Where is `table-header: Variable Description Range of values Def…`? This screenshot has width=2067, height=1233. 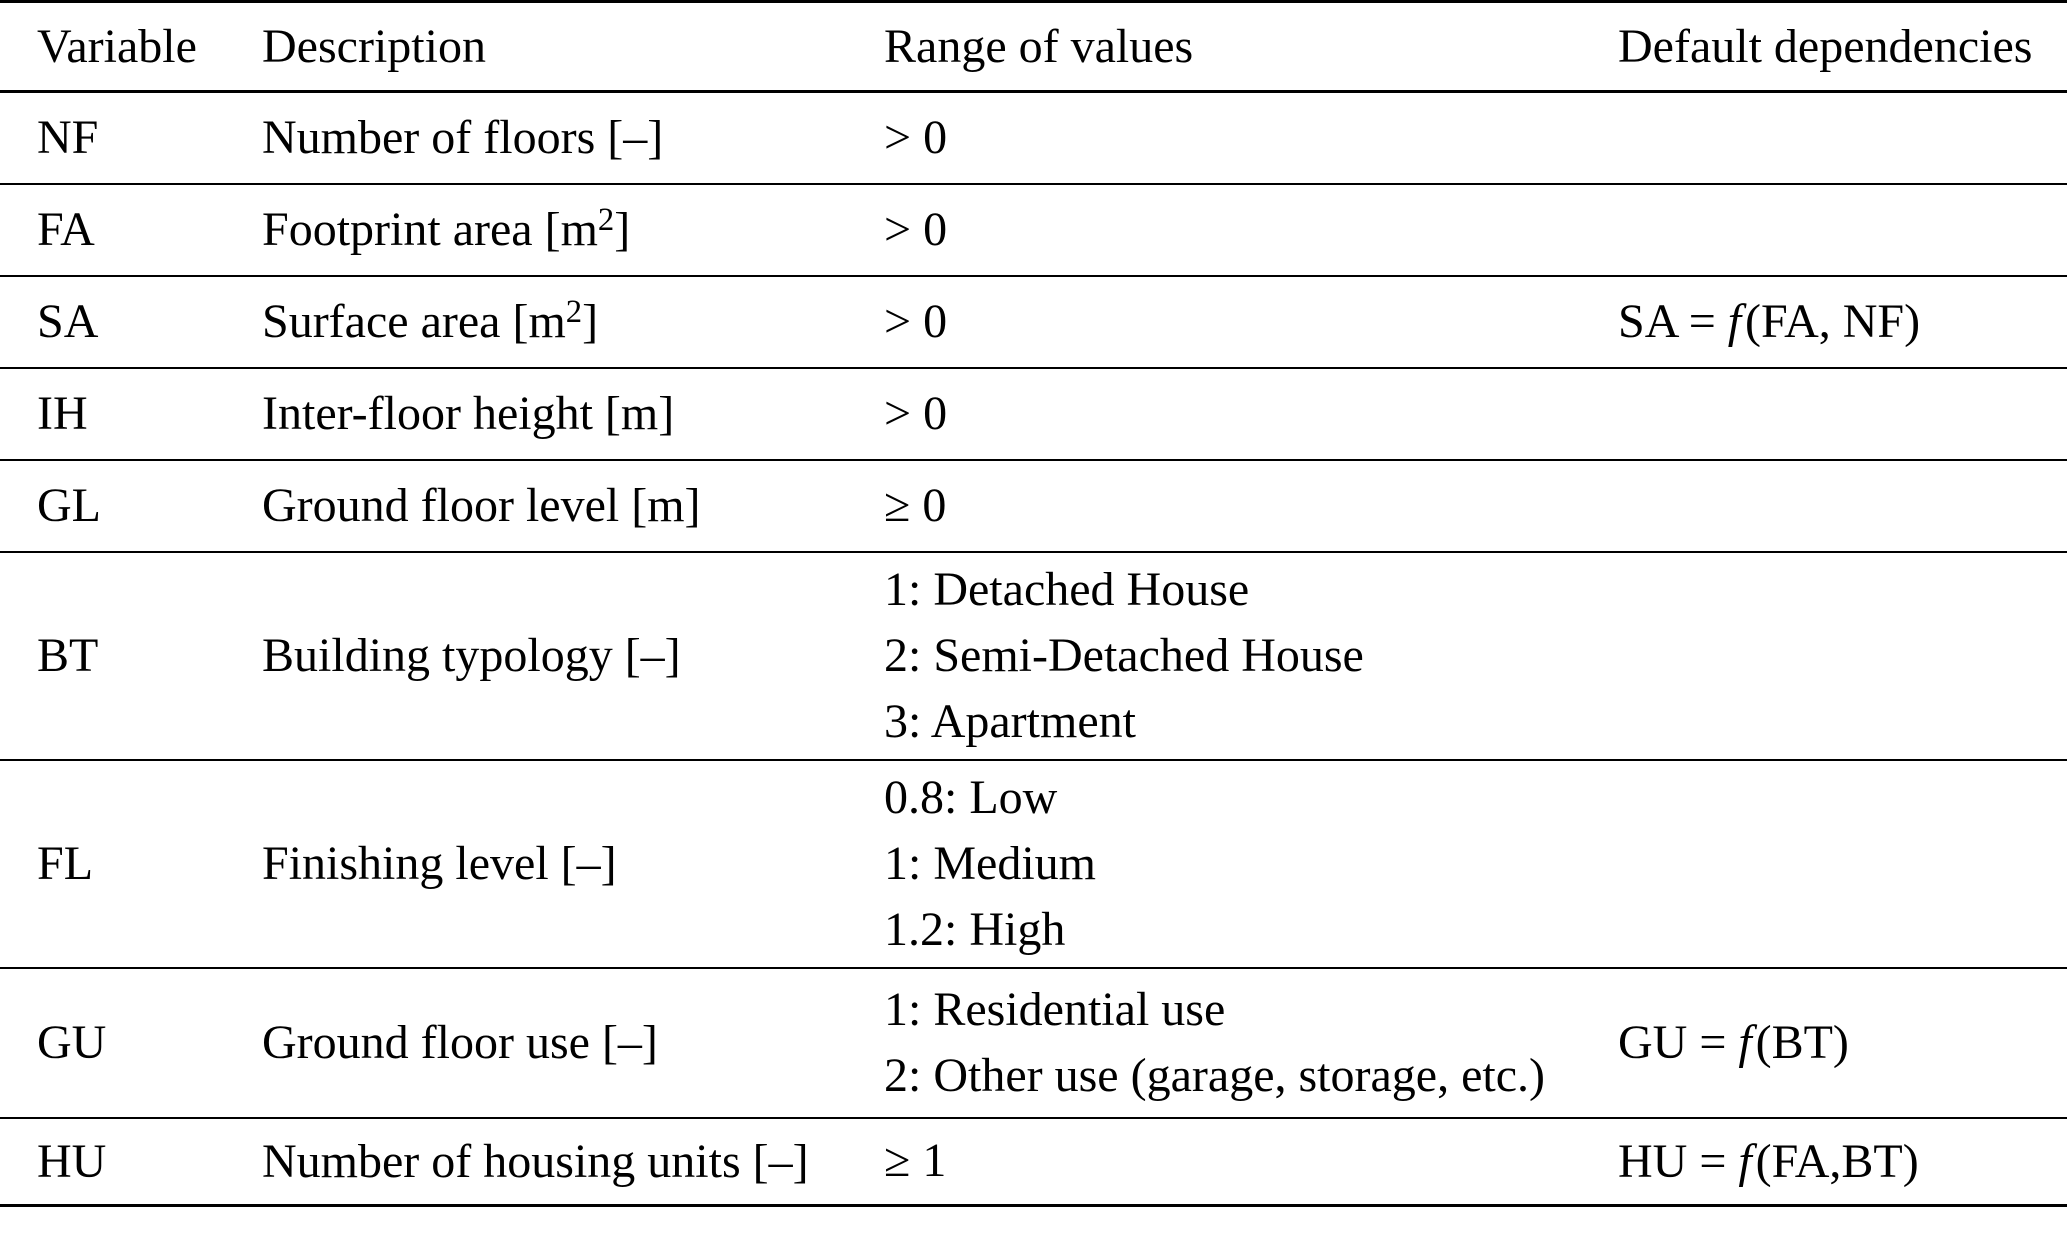
table-header: Variable Description Range of values Def… is located at coordinates (1033, 47).